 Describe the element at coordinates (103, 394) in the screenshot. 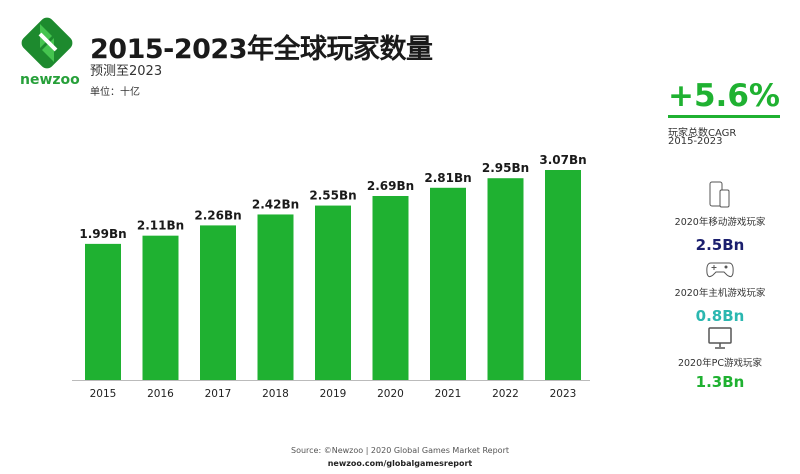

I see `x-tick-label: 2015` at that location.